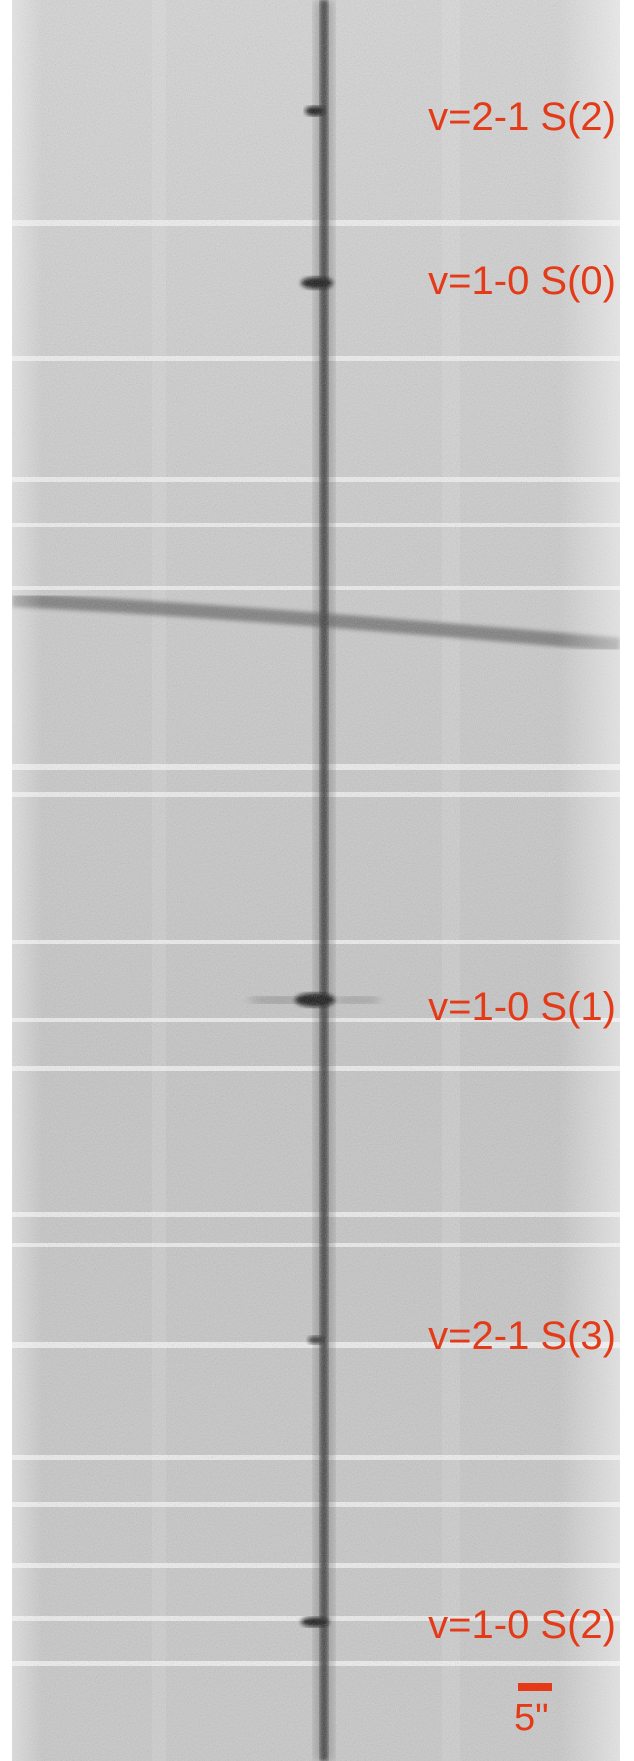 Image resolution: width=634 pixels, height=1761 pixels. Describe the element at coordinates (522, 1625) in the screenshot. I see `line-label-5: v=1-0 S(2)` at that location.